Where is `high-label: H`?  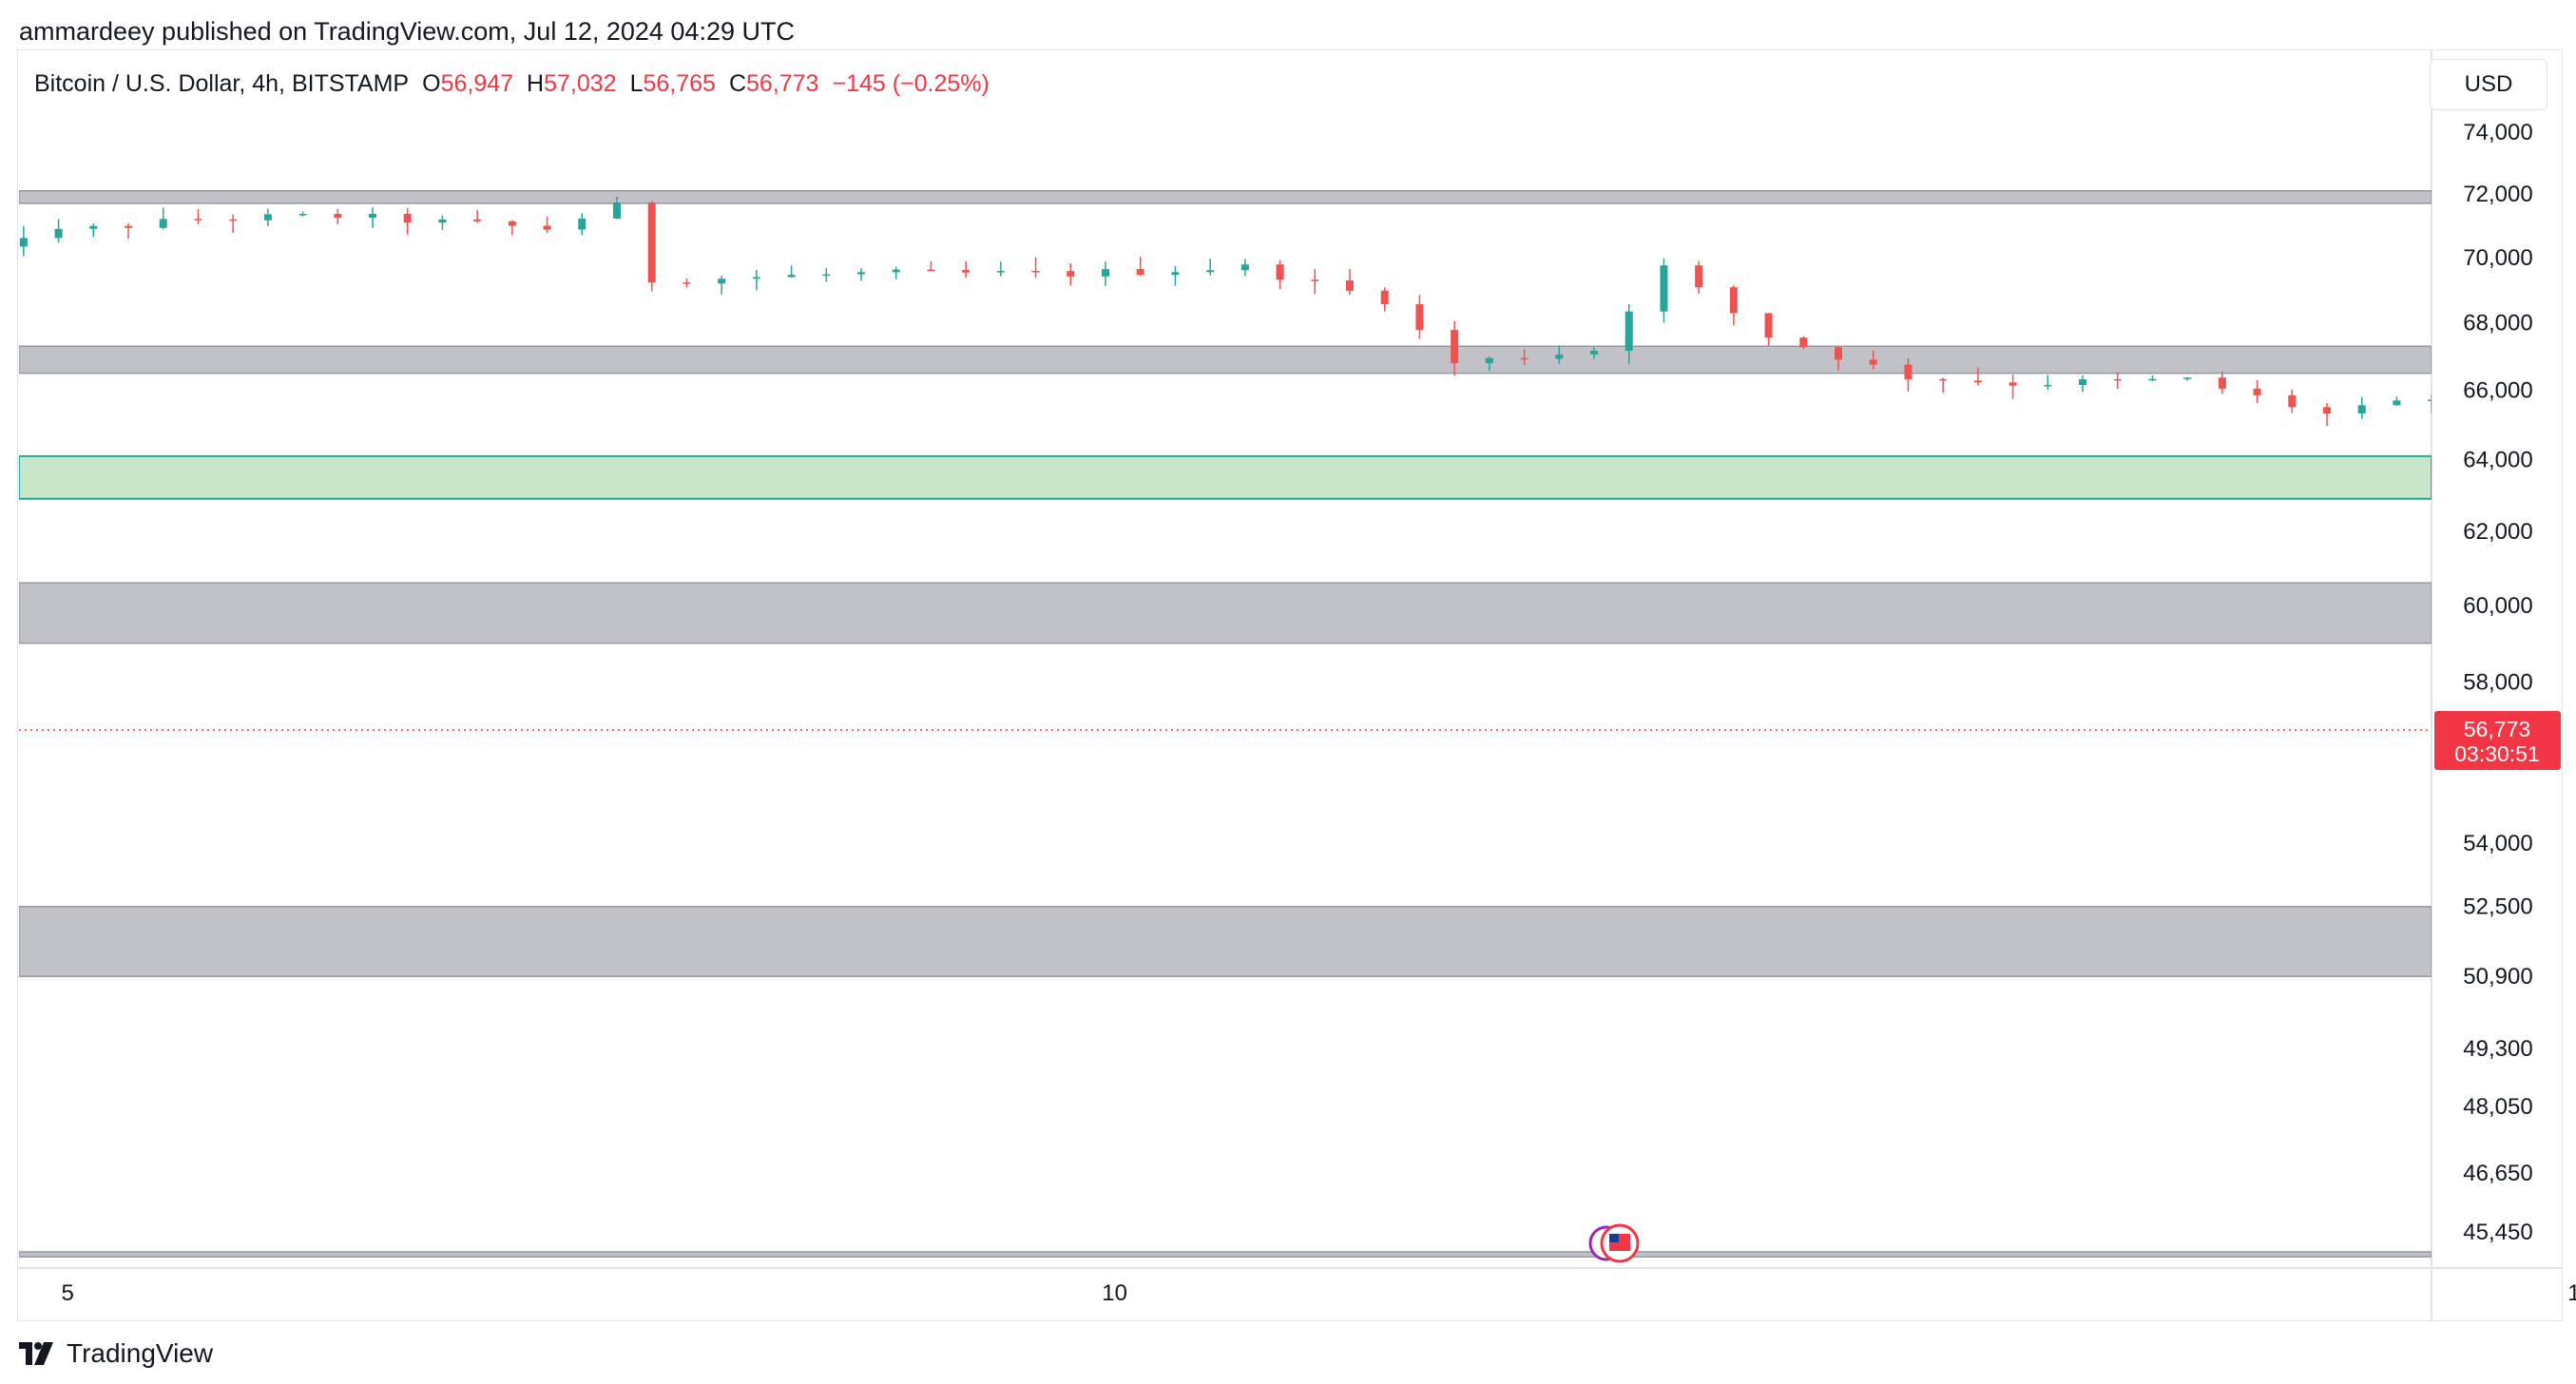 high-label: H is located at coordinates (536, 83).